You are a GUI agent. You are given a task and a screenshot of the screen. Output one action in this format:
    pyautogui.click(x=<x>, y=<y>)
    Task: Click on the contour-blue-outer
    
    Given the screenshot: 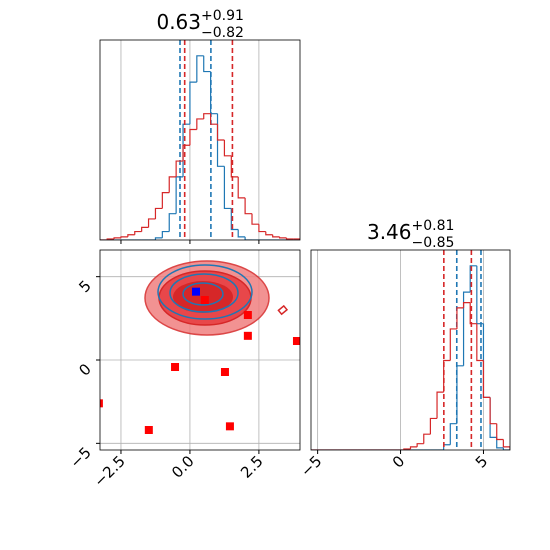 What is the action you would take?
    pyautogui.click(x=205, y=292)
    